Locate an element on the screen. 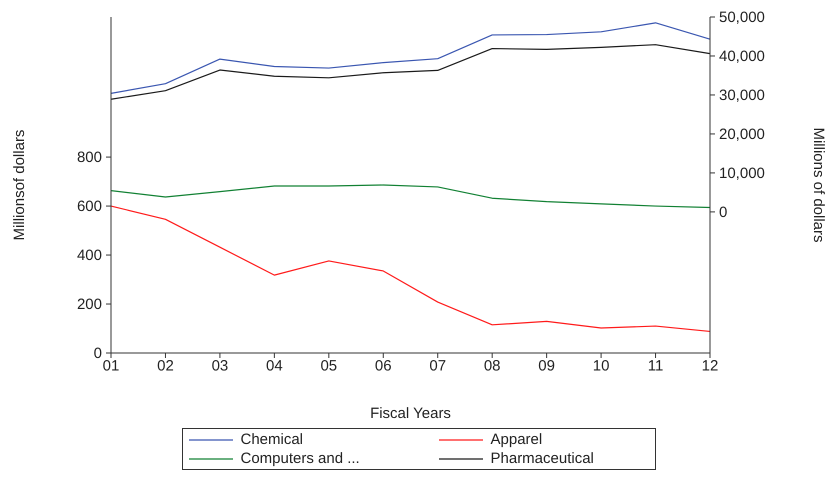 The height and width of the screenshot is (485, 837). y-tick-label: 600 is located at coordinates (89, 207).